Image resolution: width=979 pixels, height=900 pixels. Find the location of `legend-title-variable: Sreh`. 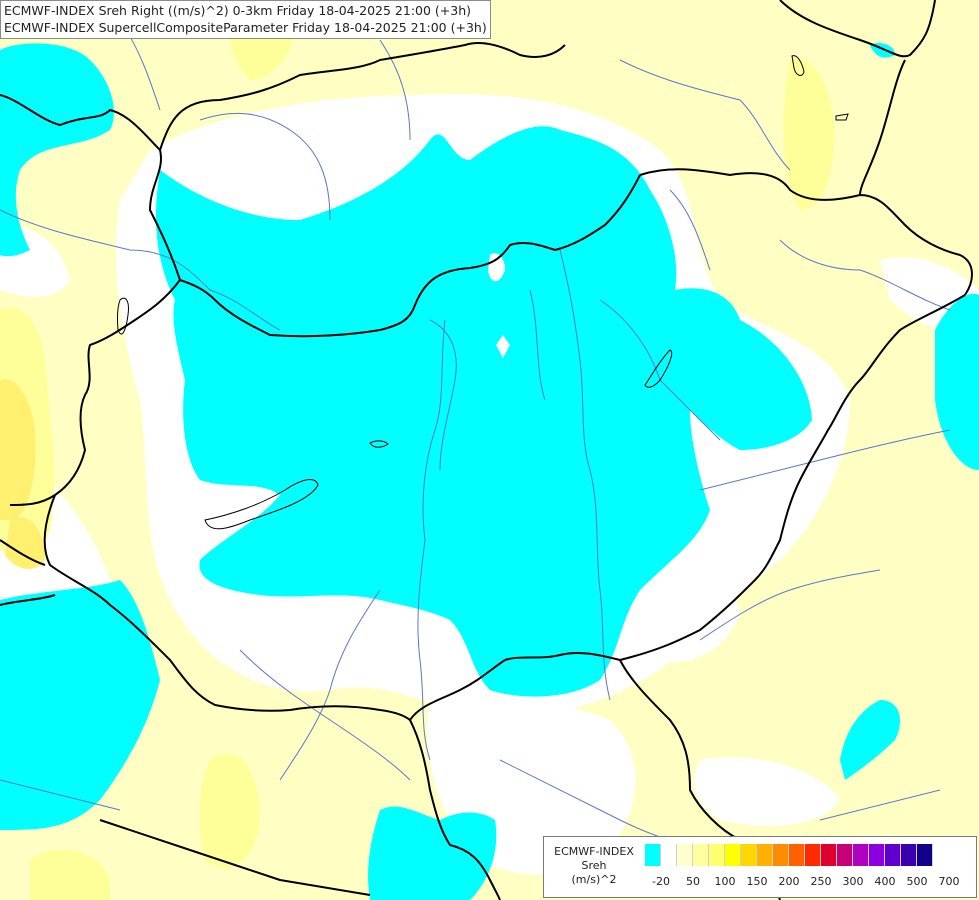

legend-title-variable: Sreh is located at coordinates (594, 865).